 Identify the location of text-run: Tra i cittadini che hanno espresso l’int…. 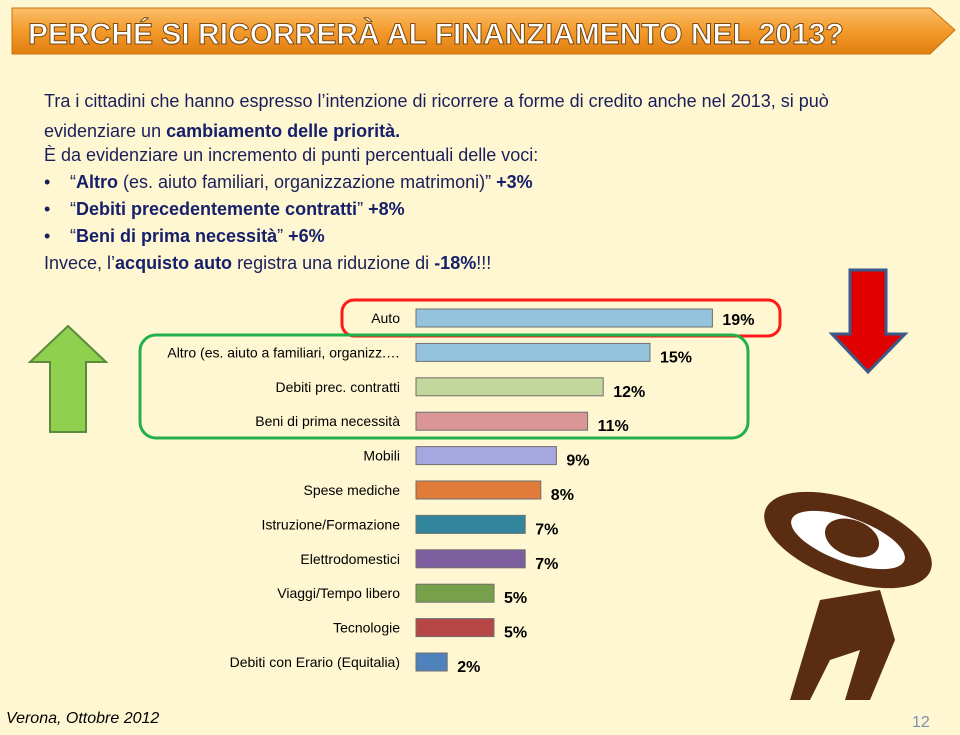
(436, 116).